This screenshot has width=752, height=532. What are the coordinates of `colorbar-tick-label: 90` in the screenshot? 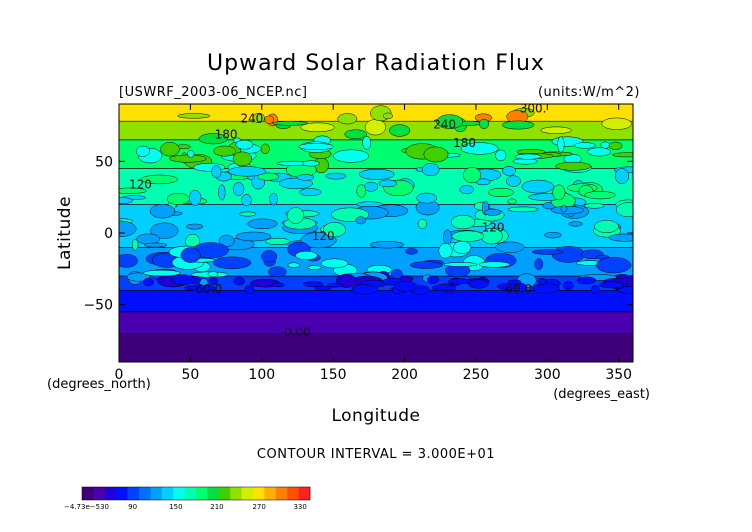 It's located at (132, 507).